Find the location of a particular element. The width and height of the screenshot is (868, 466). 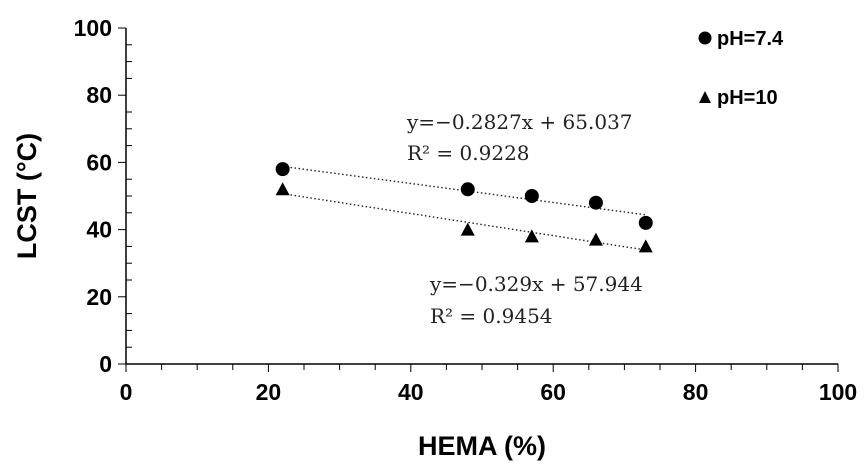

legend-marker-ph10 is located at coordinates (705, 97).